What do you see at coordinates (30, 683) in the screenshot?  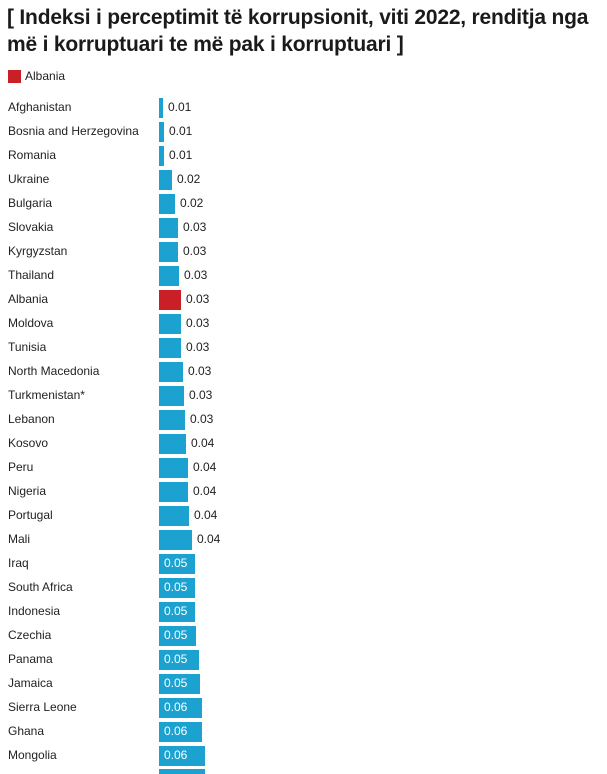 I see `category-label: Jamaica` at bounding box center [30, 683].